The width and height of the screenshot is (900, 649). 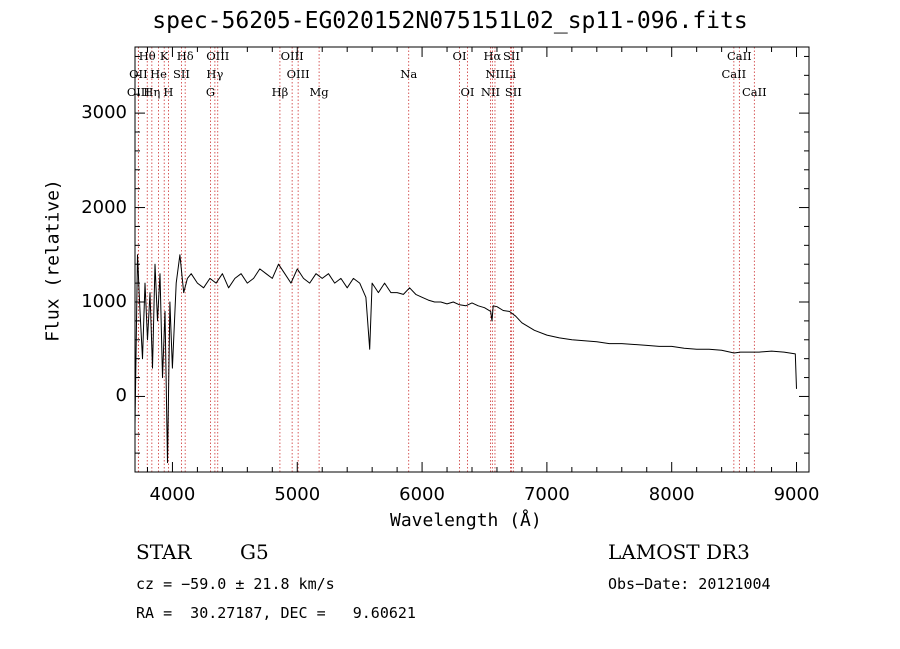 I want to click on y-axis-label: Flux (relative), so click(x=53, y=260).